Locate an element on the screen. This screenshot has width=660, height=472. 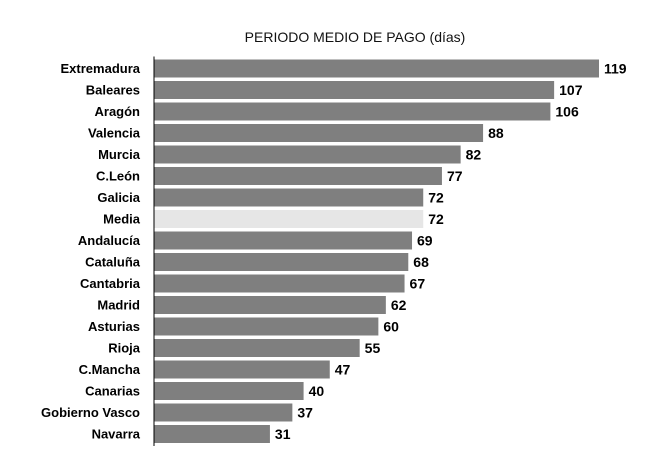
value-label: 69 is located at coordinates (425, 241).